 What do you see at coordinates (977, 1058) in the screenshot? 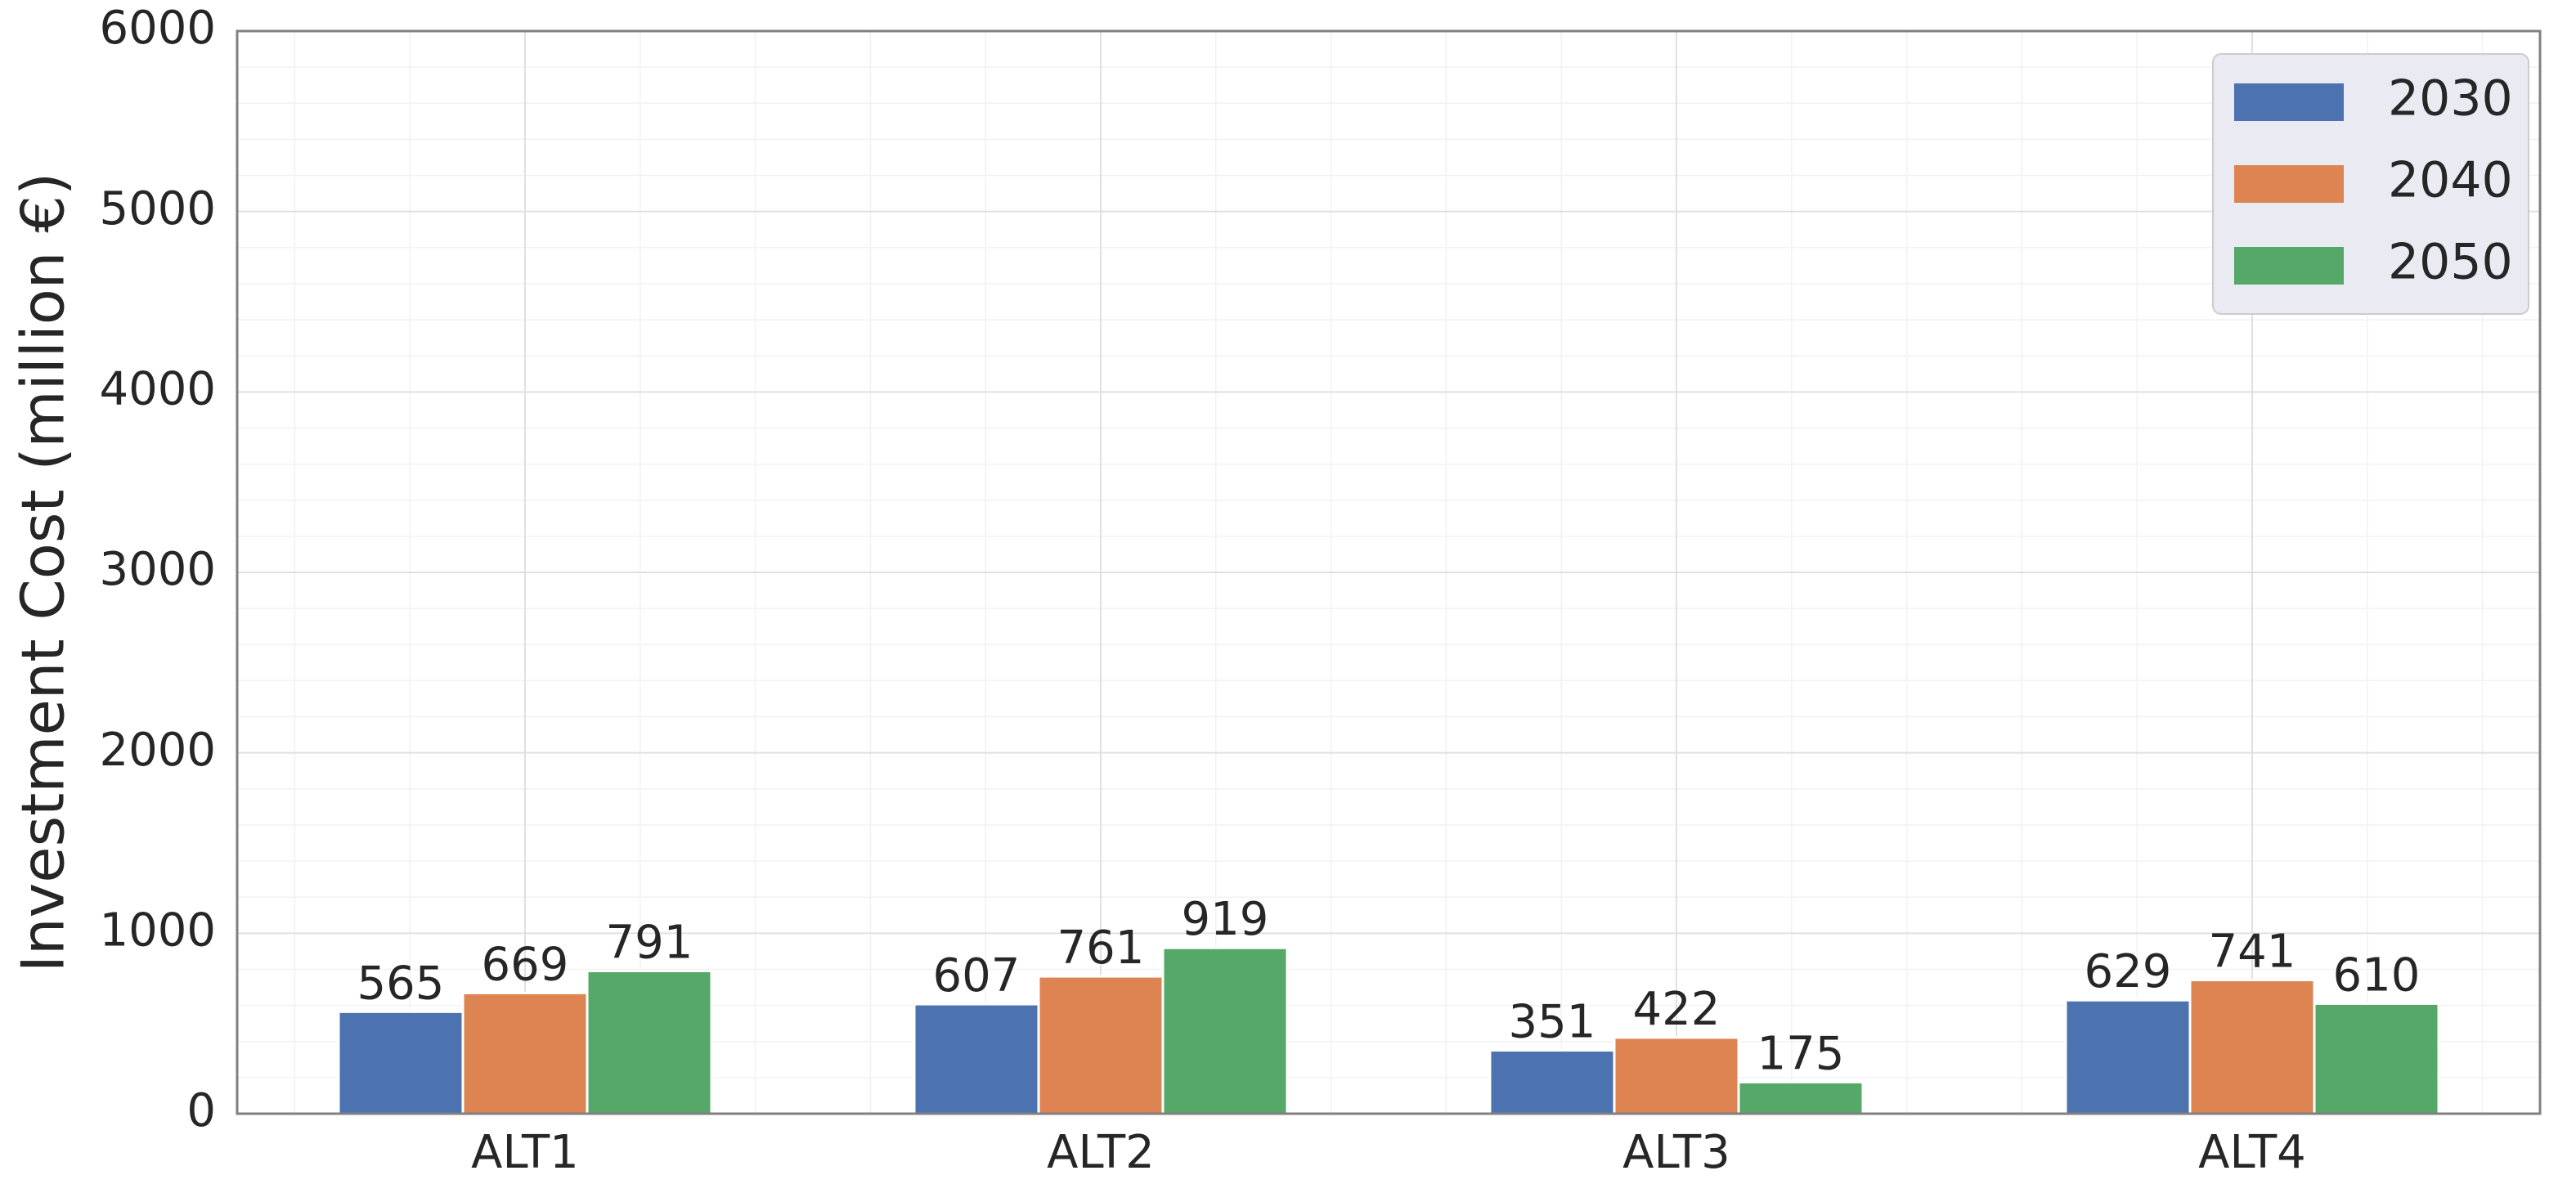
I see `bar-alt2-2030` at bounding box center [977, 1058].